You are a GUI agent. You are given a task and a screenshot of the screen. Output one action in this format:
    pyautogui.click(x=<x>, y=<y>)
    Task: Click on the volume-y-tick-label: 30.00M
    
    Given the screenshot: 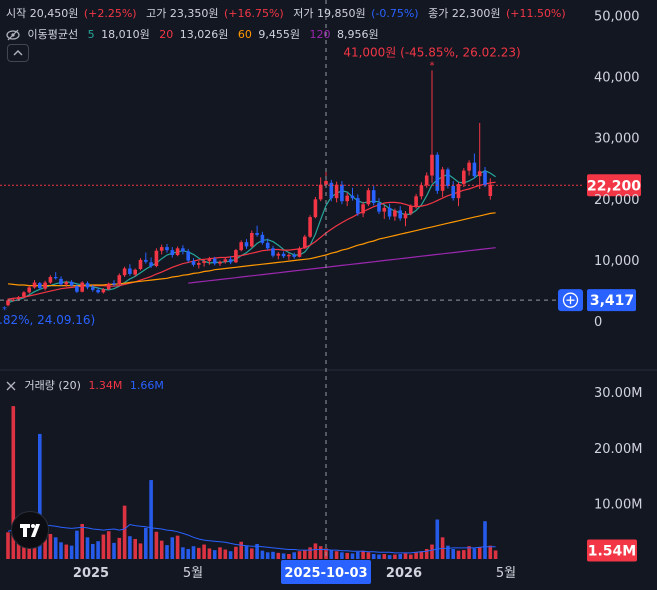 What is the action you would take?
    pyautogui.click(x=618, y=393)
    